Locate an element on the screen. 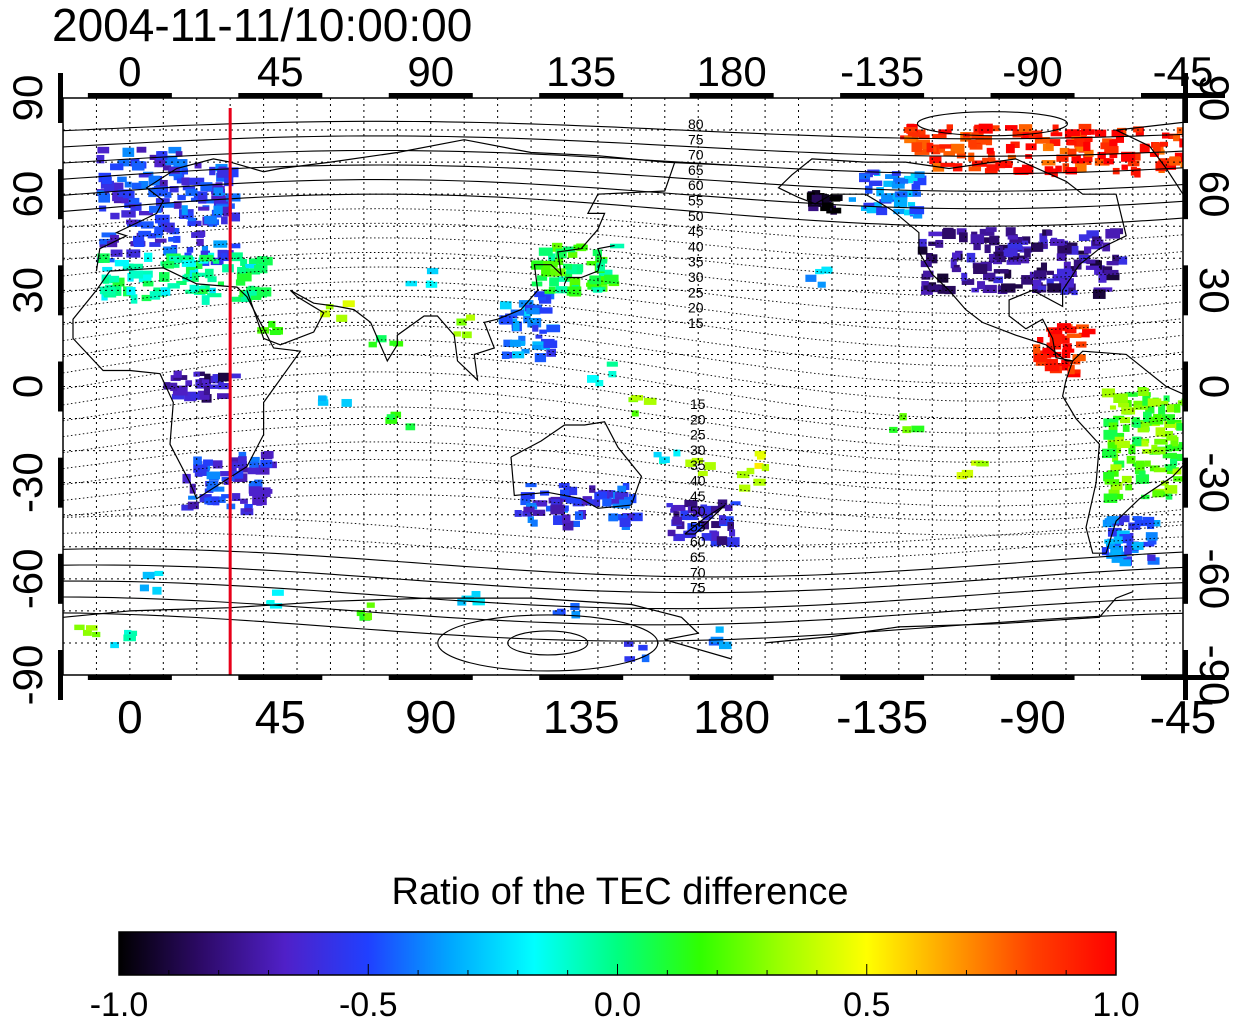 This screenshot has width=1240, height=1024. x-tick-label-bottom: 0 is located at coordinates (130, 717).